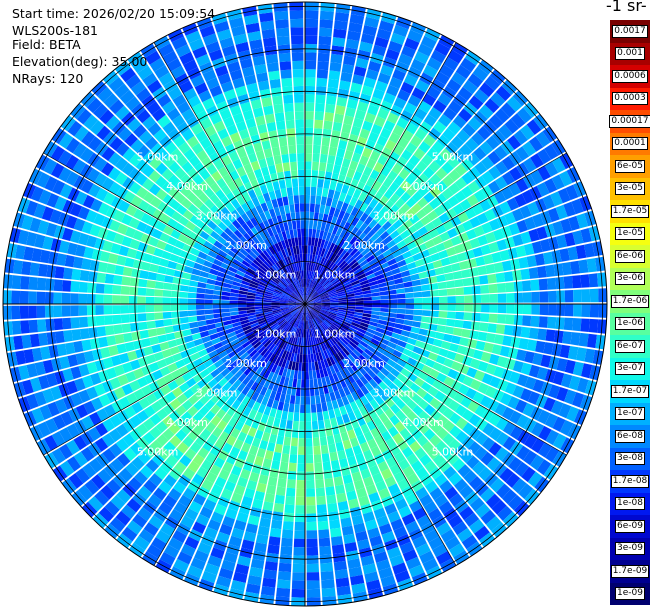 The image size is (650, 610). I want to click on colorbar-cell: 6e-09, so click(630, 526).